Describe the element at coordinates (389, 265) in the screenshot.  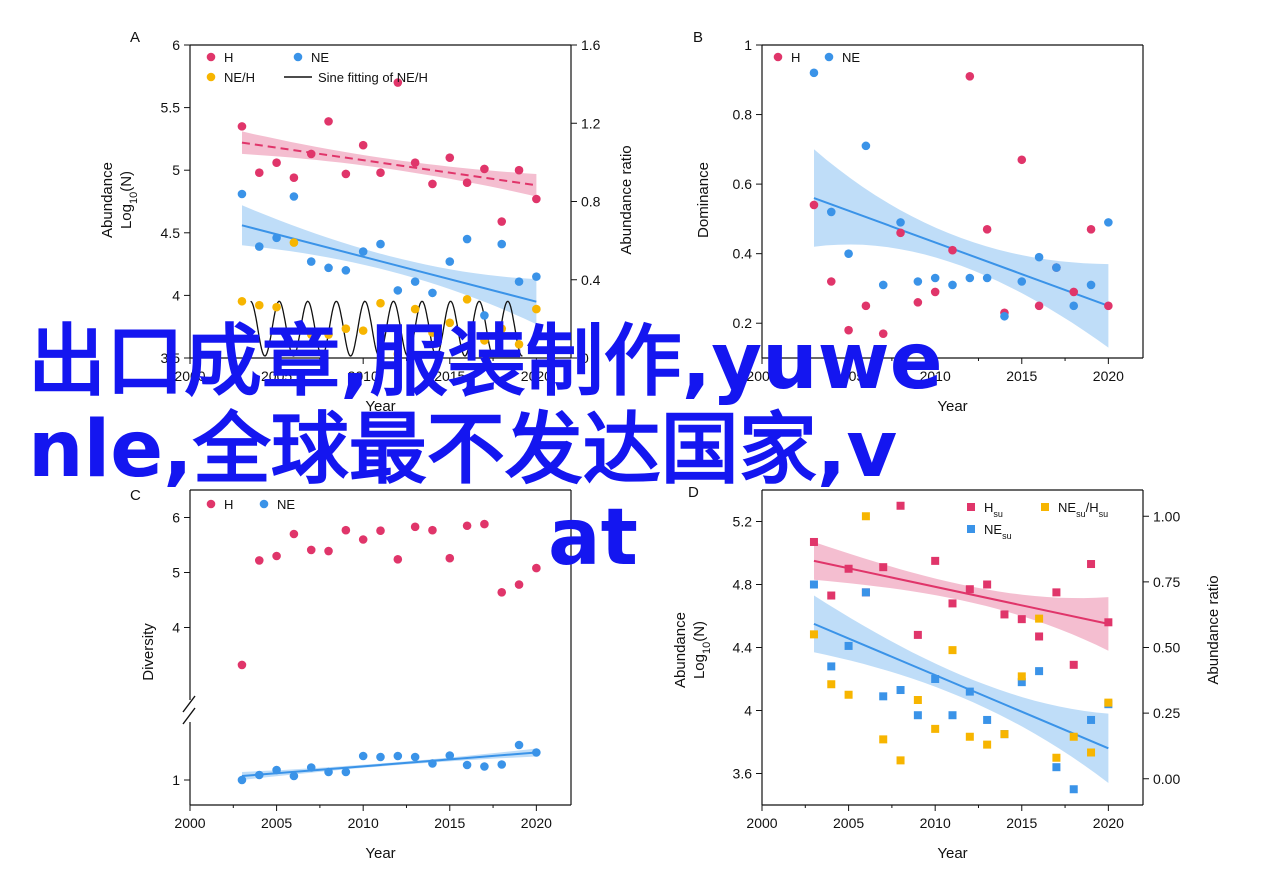
I see `fit-band-NE` at that location.